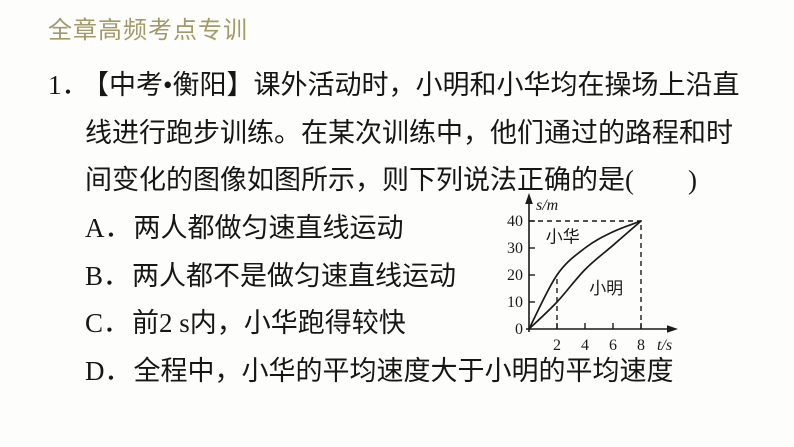 Image resolution: width=794 pixels, height=447 pixels. Describe the element at coordinates (557, 345) in the screenshot. I see `x-label-2: 2` at that location.